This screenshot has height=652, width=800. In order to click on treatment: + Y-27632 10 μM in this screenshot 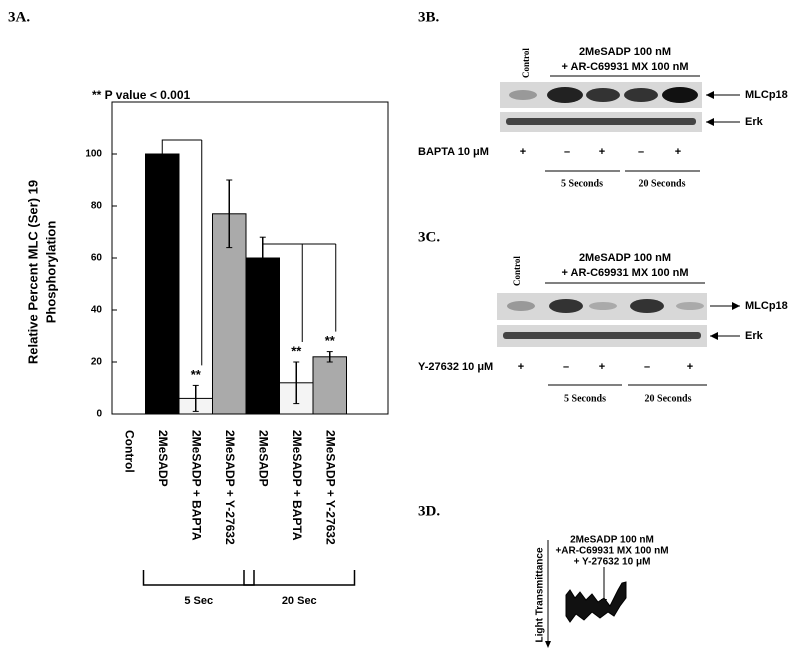, I will do `click(612, 562)`.